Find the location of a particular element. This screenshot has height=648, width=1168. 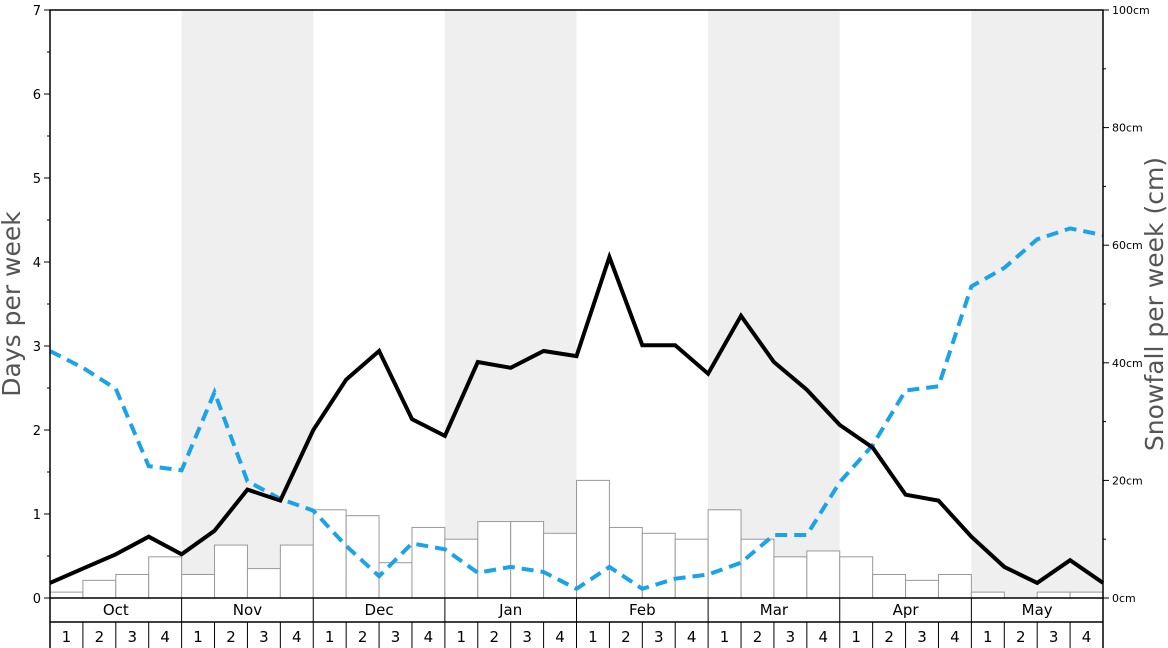

y2-tick-label: 100cm is located at coordinates (1131, 10).